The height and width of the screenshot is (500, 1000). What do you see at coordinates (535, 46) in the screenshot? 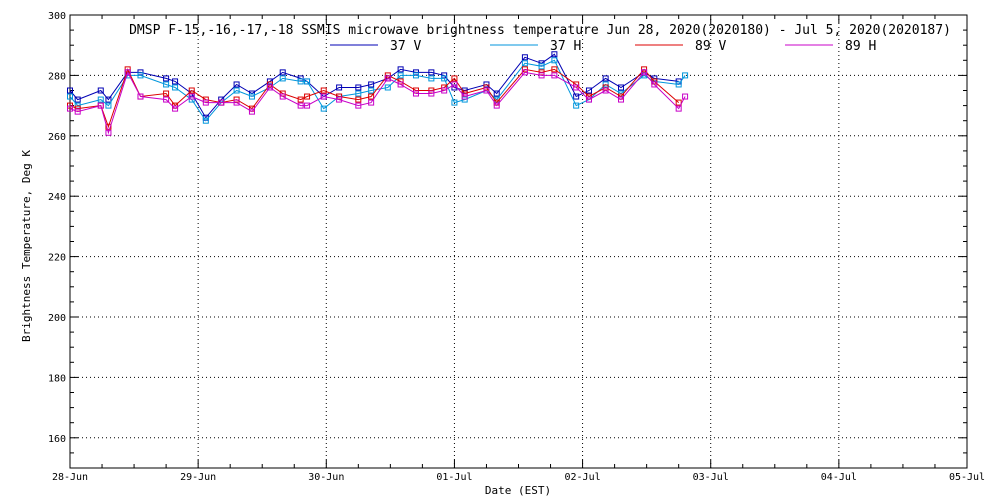
I see `legend-item: 37 H` at bounding box center [535, 46].